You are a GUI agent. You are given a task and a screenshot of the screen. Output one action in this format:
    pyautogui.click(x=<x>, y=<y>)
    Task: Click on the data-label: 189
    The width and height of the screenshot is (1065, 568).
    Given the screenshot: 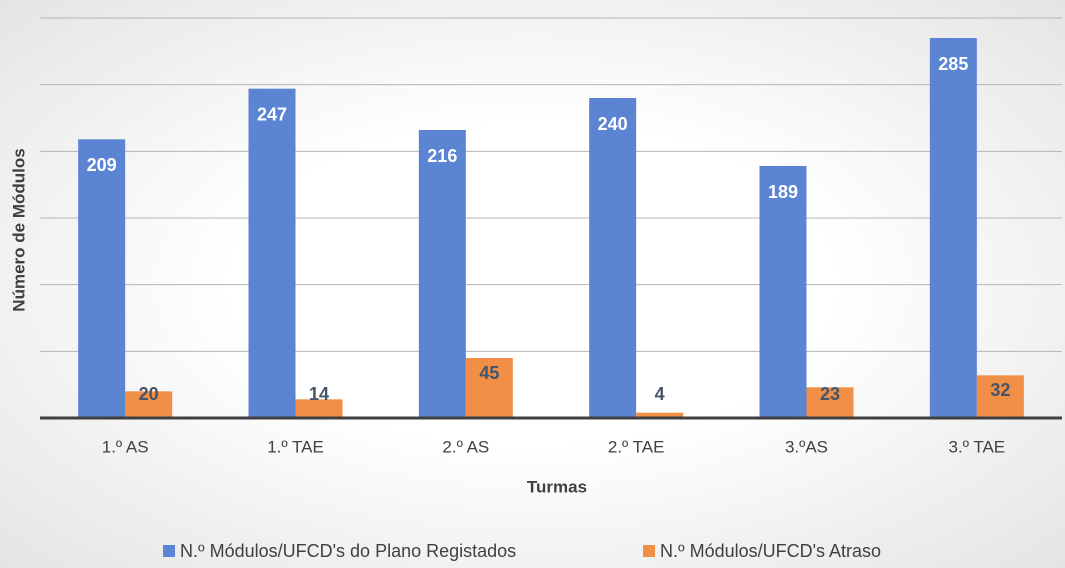 What is the action you would take?
    pyautogui.click(x=783, y=192)
    